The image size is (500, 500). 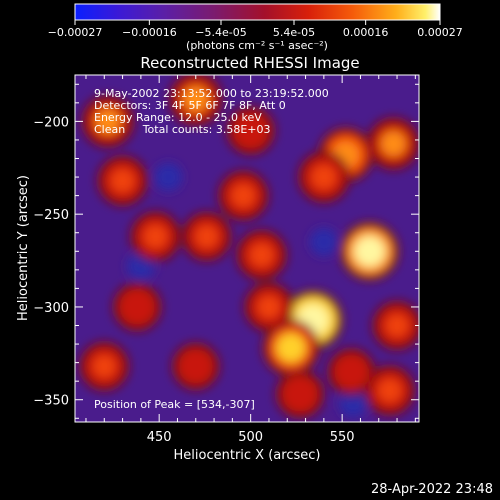 What do you see at coordinates (257, 12) in the screenshot?
I see `colorbar` at bounding box center [257, 12].